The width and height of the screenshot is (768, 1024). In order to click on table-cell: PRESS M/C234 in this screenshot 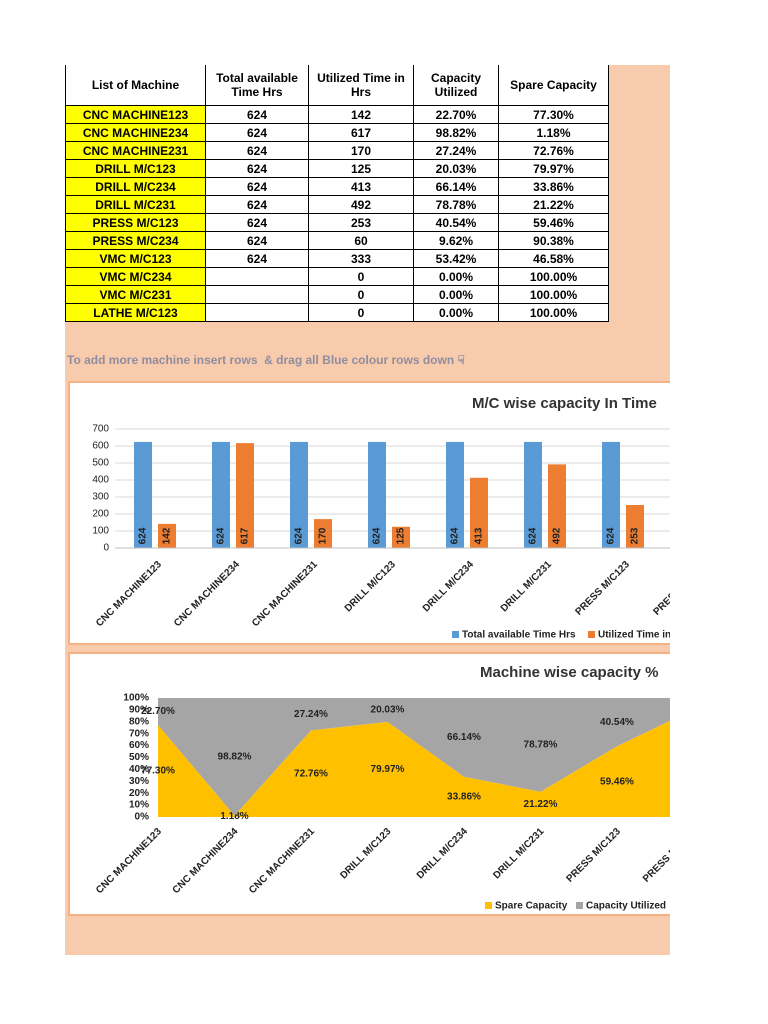, I will do `click(135, 240)`.